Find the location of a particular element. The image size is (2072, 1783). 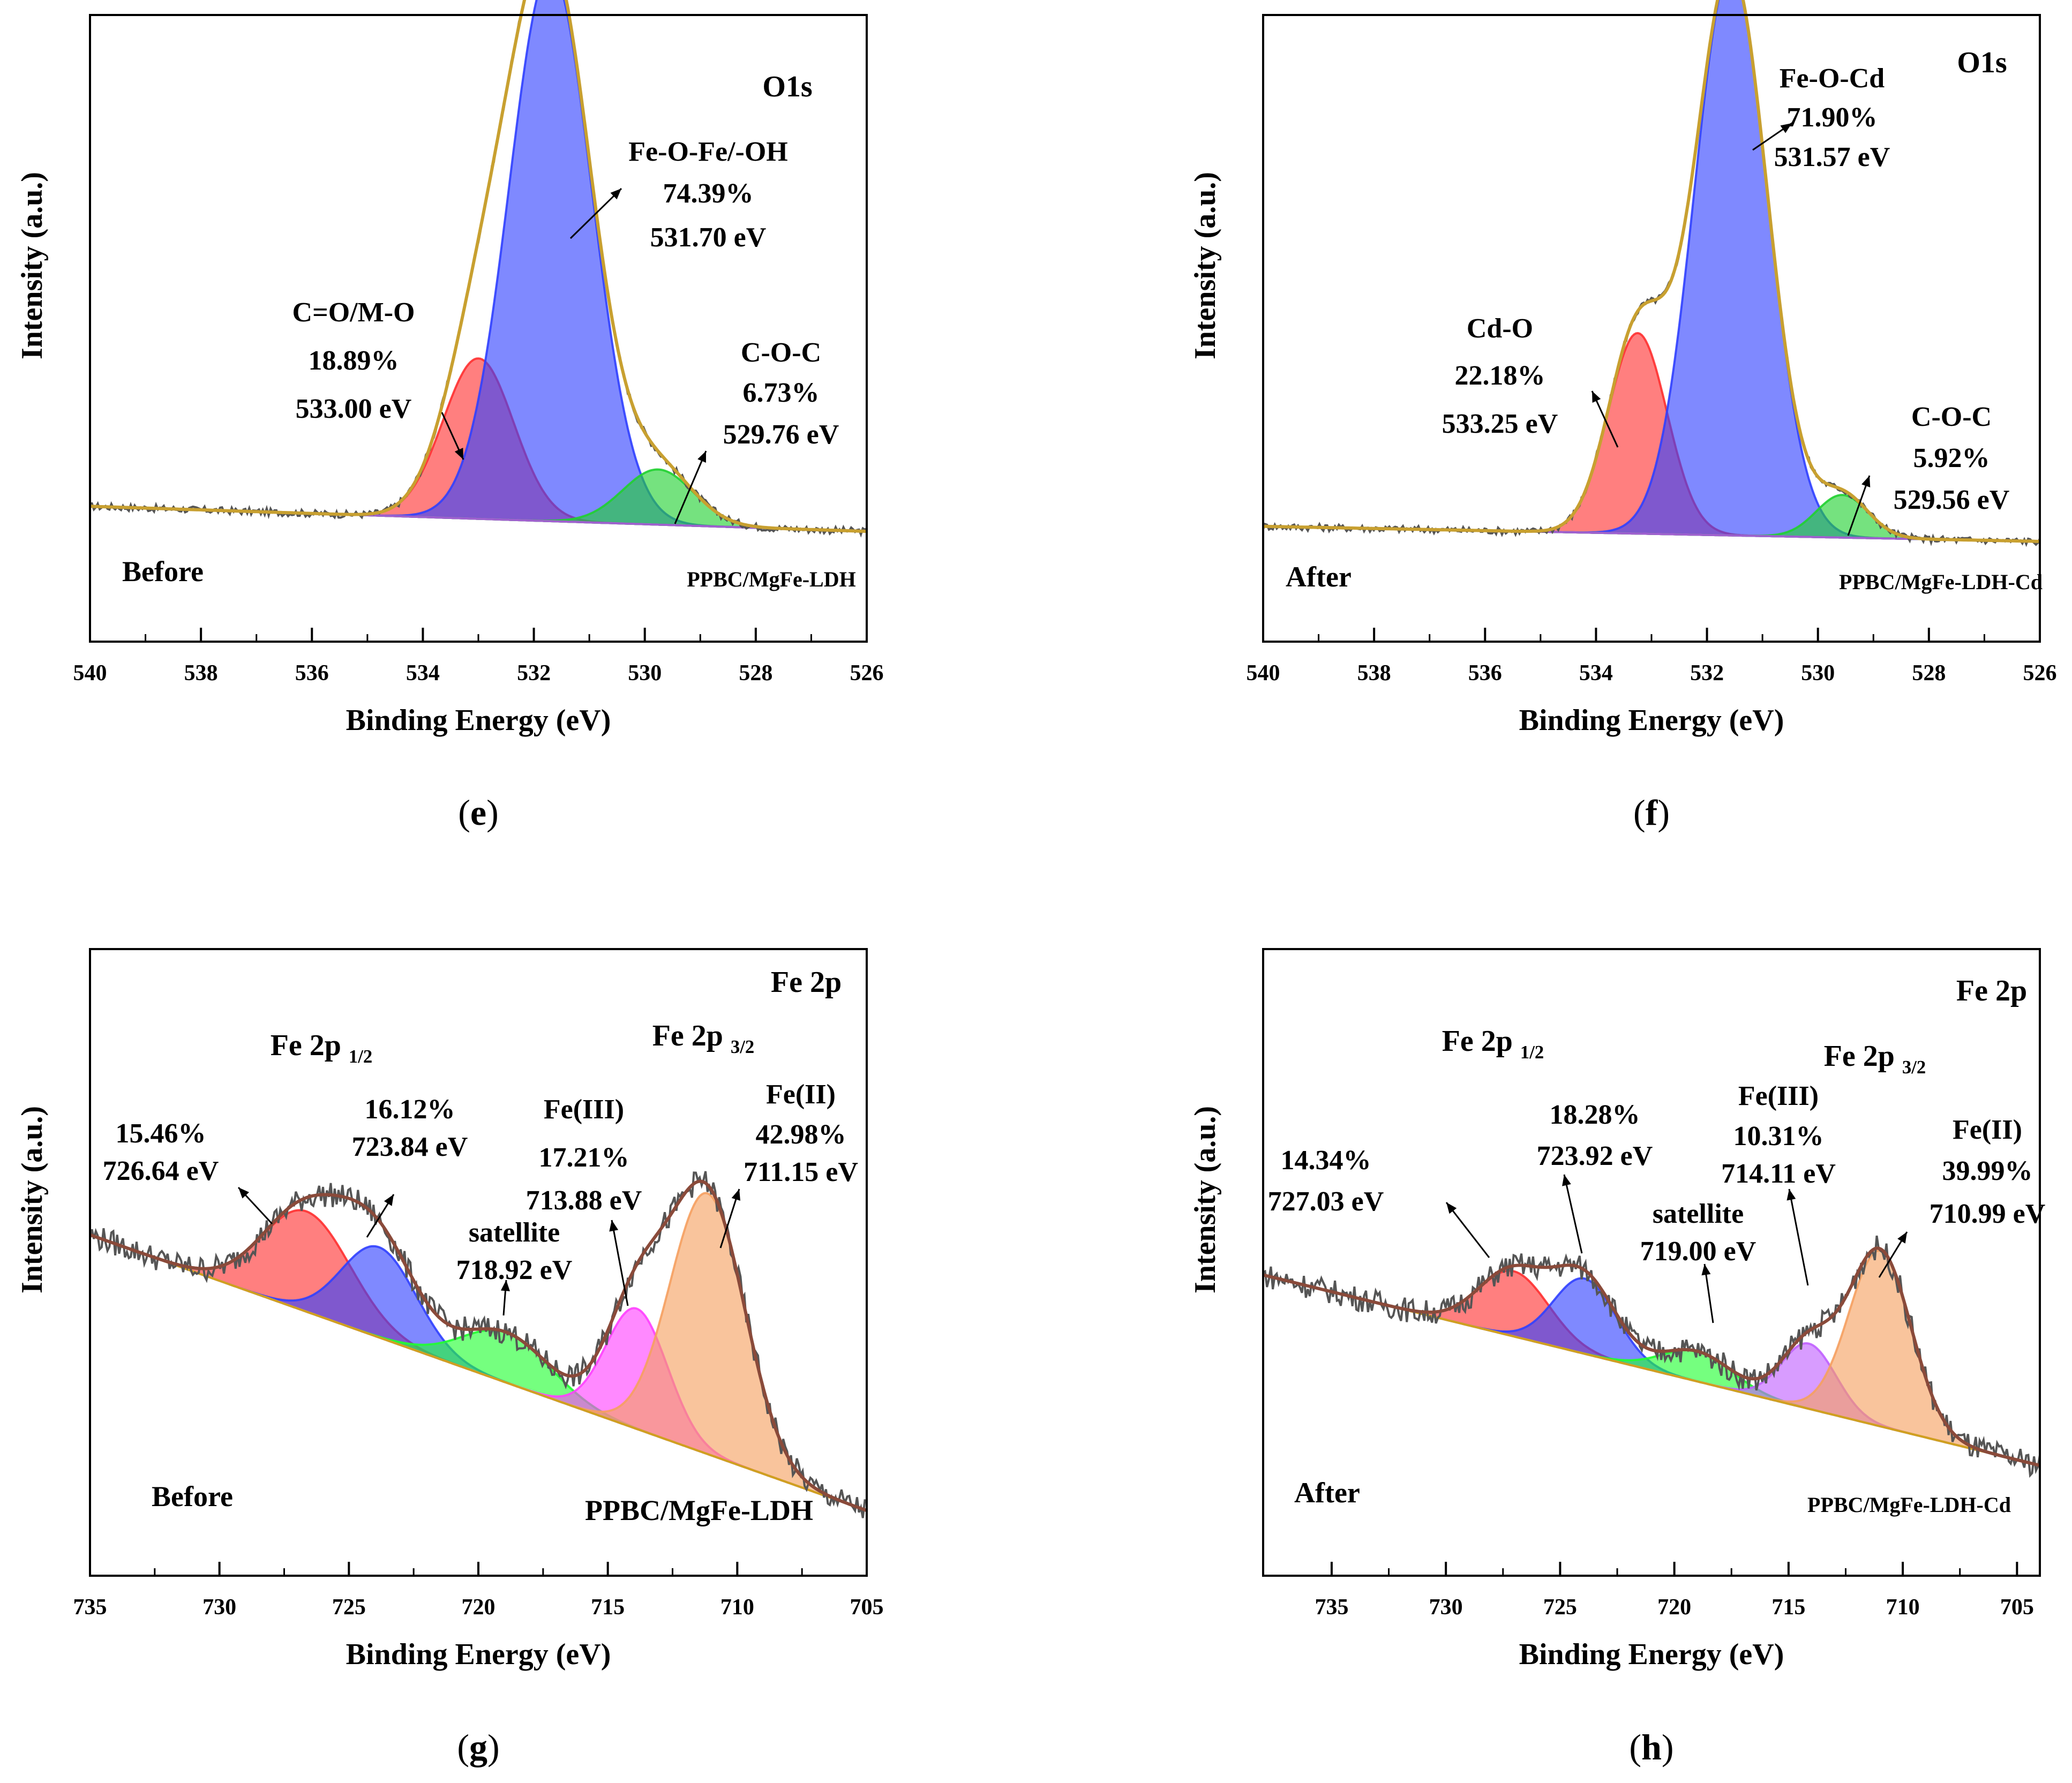

sample-label-h: PPBC/MgFe-LDH-Cd is located at coordinates (1909, 1505).